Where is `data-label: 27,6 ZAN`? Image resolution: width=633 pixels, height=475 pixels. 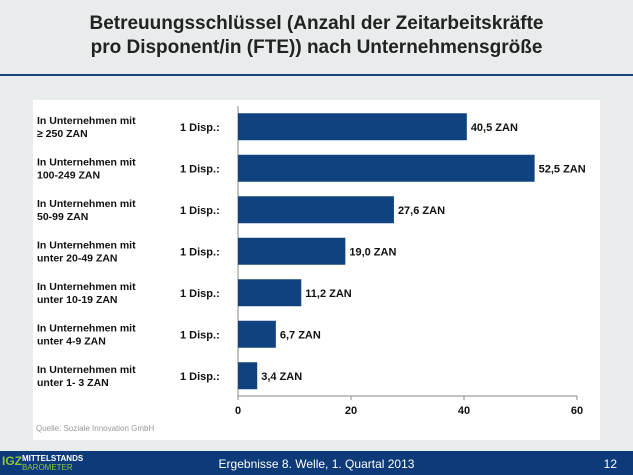 data-label: 27,6 ZAN is located at coordinates (421, 211).